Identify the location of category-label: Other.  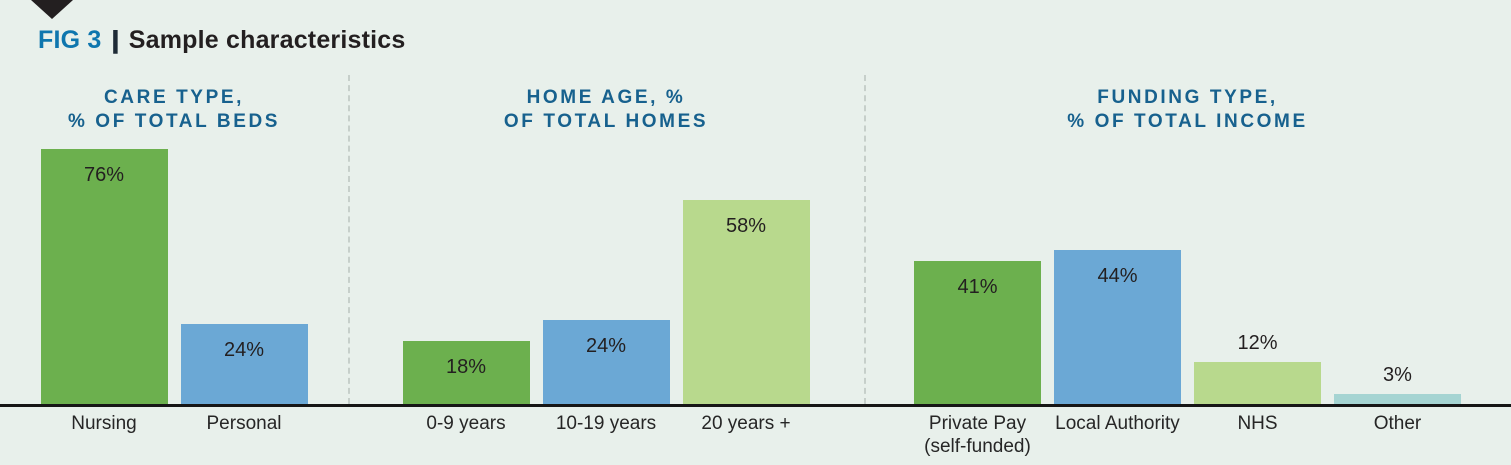
(1397, 423).